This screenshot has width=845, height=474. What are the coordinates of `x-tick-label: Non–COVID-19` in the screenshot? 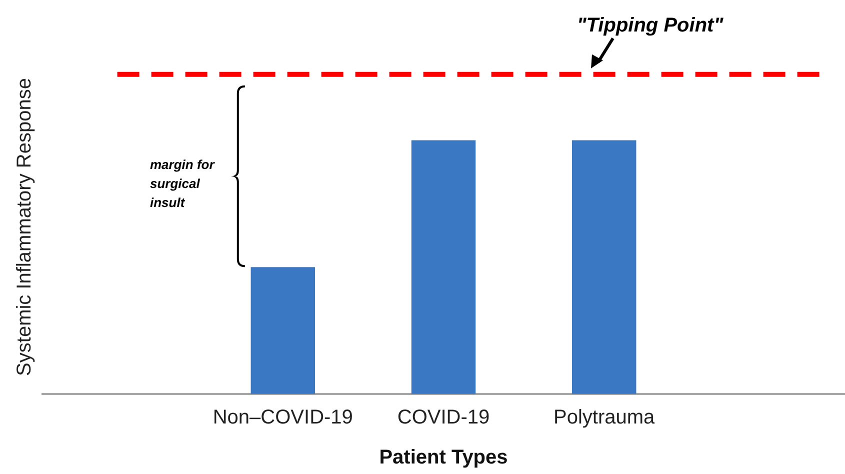 It's located at (282, 417).